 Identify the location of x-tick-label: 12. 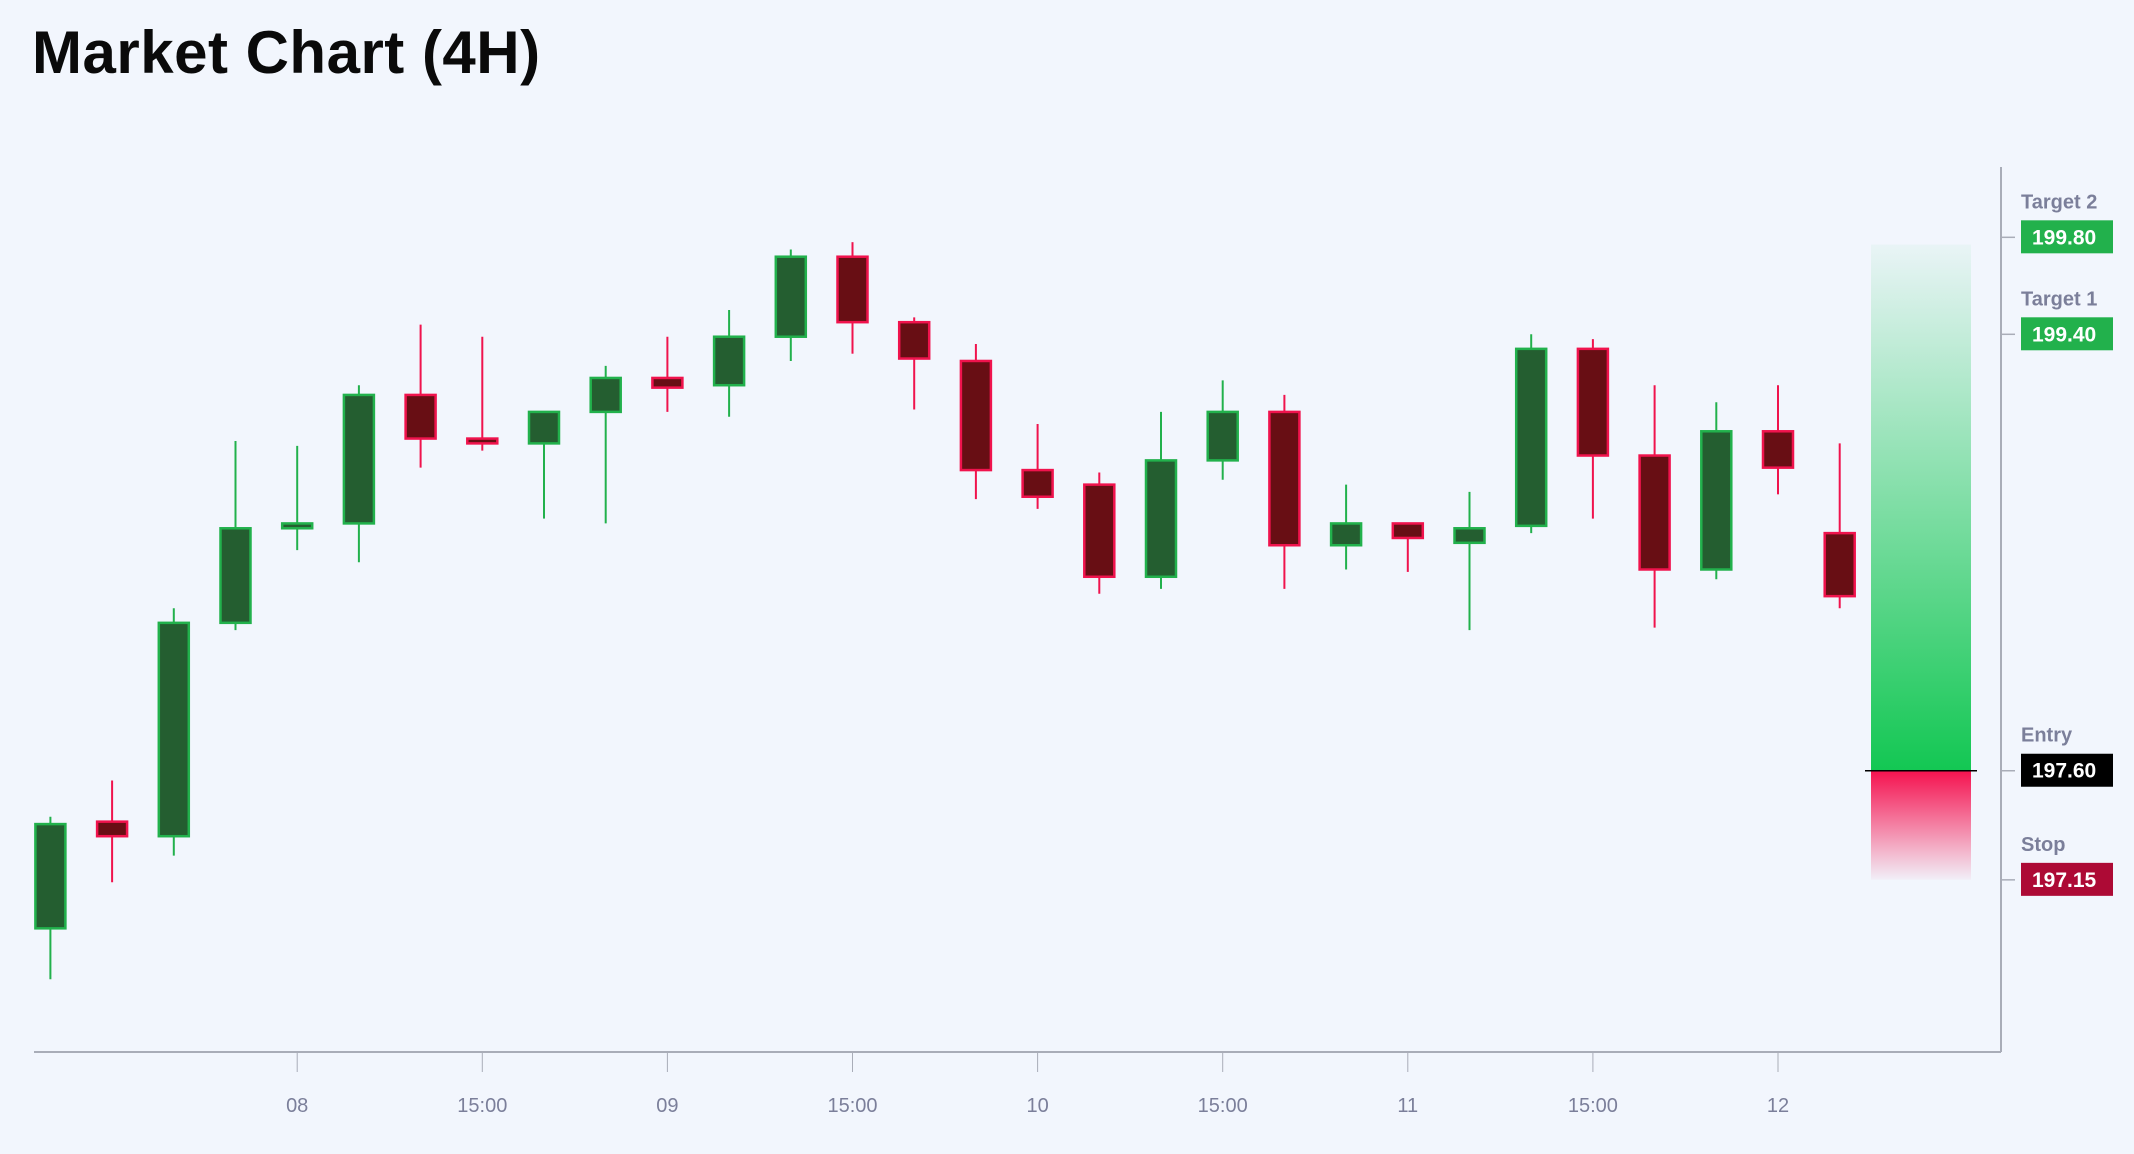
(1778, 1106).